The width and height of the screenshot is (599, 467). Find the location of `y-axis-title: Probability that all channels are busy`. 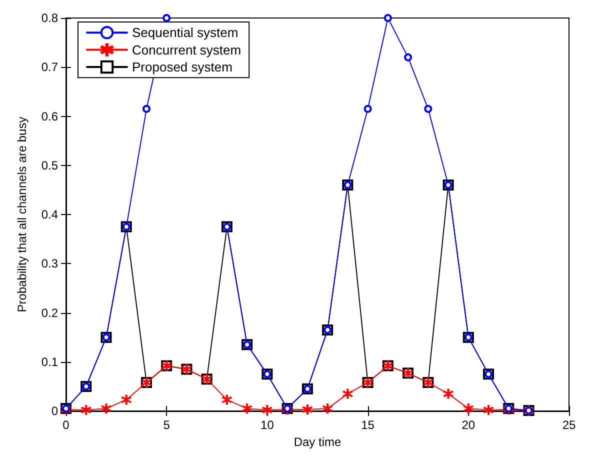

y-axis-title: Probability that all channels are busy is located at coordinates (22, 214).